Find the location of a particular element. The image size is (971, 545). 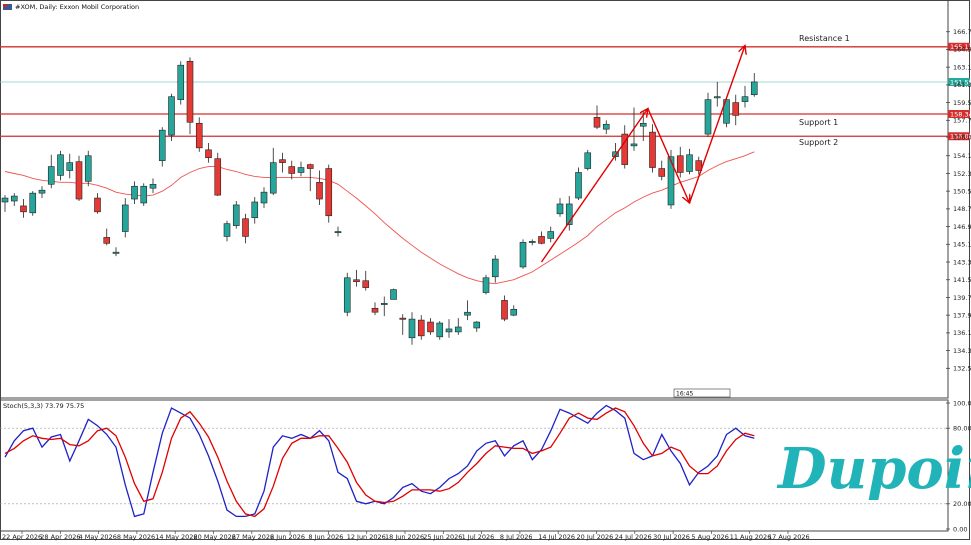

stoch-tick-label: 0.00 is located at coordinates (960, 529).